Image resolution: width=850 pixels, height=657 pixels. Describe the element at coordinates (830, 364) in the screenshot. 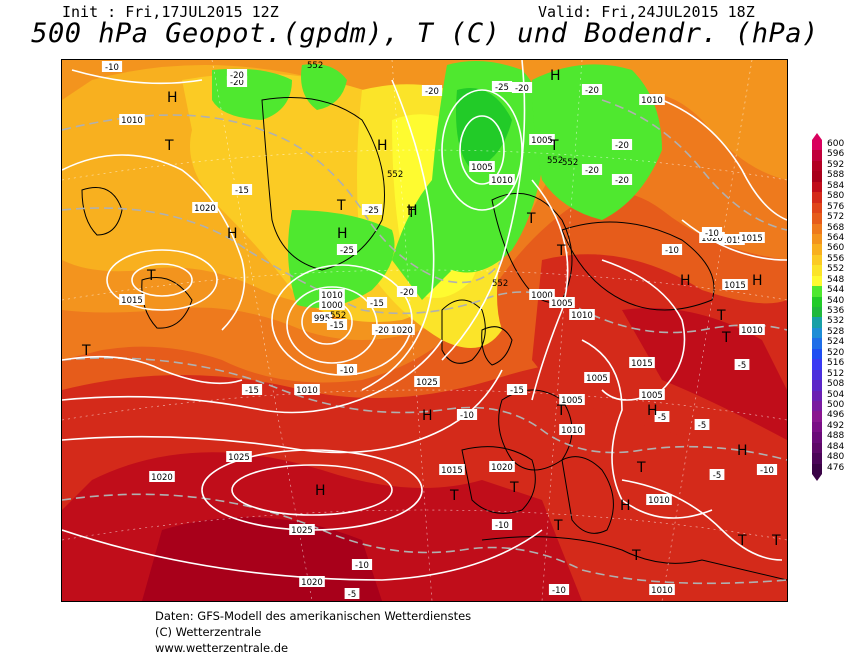

I see `legend-entry: 516` at that location.